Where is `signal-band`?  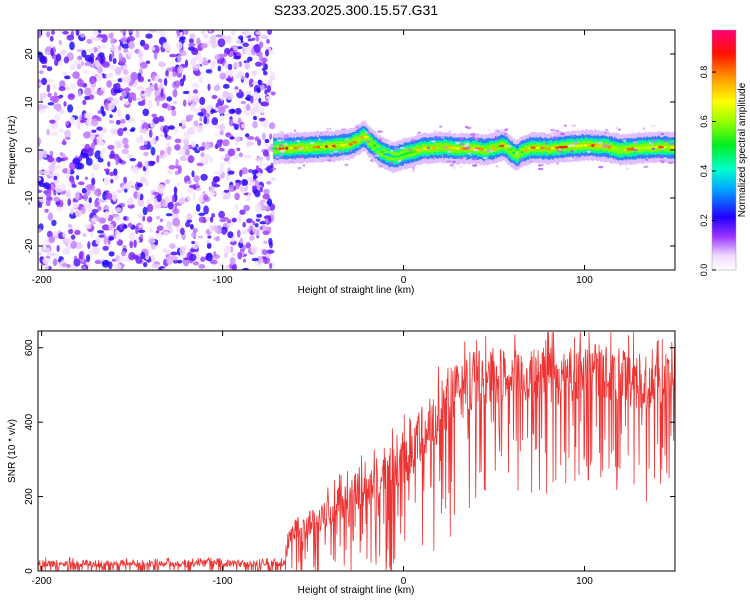 signal-band is located at coordinates (555, 147).